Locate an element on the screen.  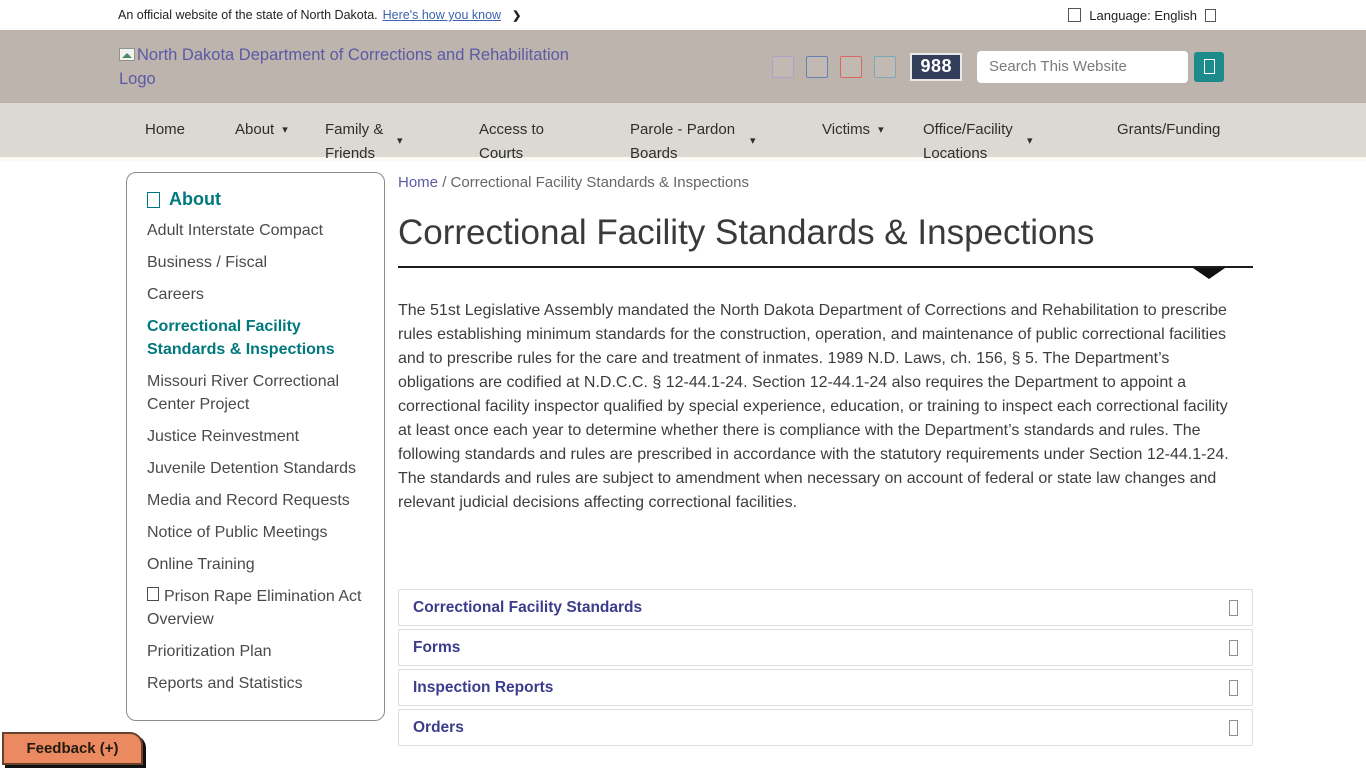
document-icon is located at coordinates (153, 594).